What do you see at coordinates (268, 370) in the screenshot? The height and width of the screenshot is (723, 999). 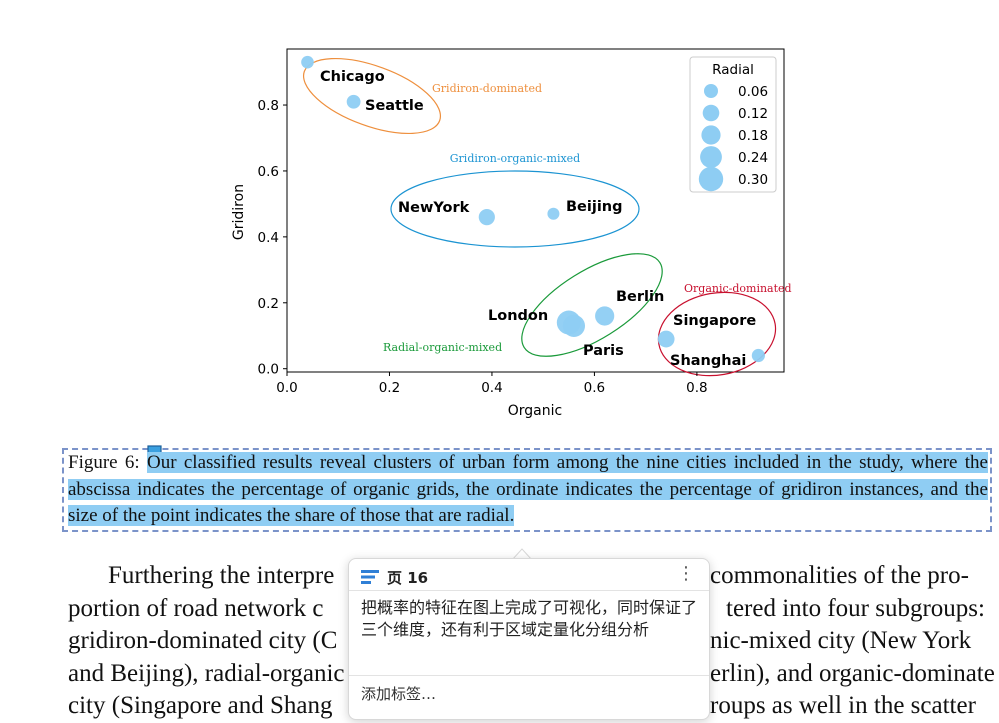 I see `y-tick-label: 0.0` at bounding box center [268, 370].